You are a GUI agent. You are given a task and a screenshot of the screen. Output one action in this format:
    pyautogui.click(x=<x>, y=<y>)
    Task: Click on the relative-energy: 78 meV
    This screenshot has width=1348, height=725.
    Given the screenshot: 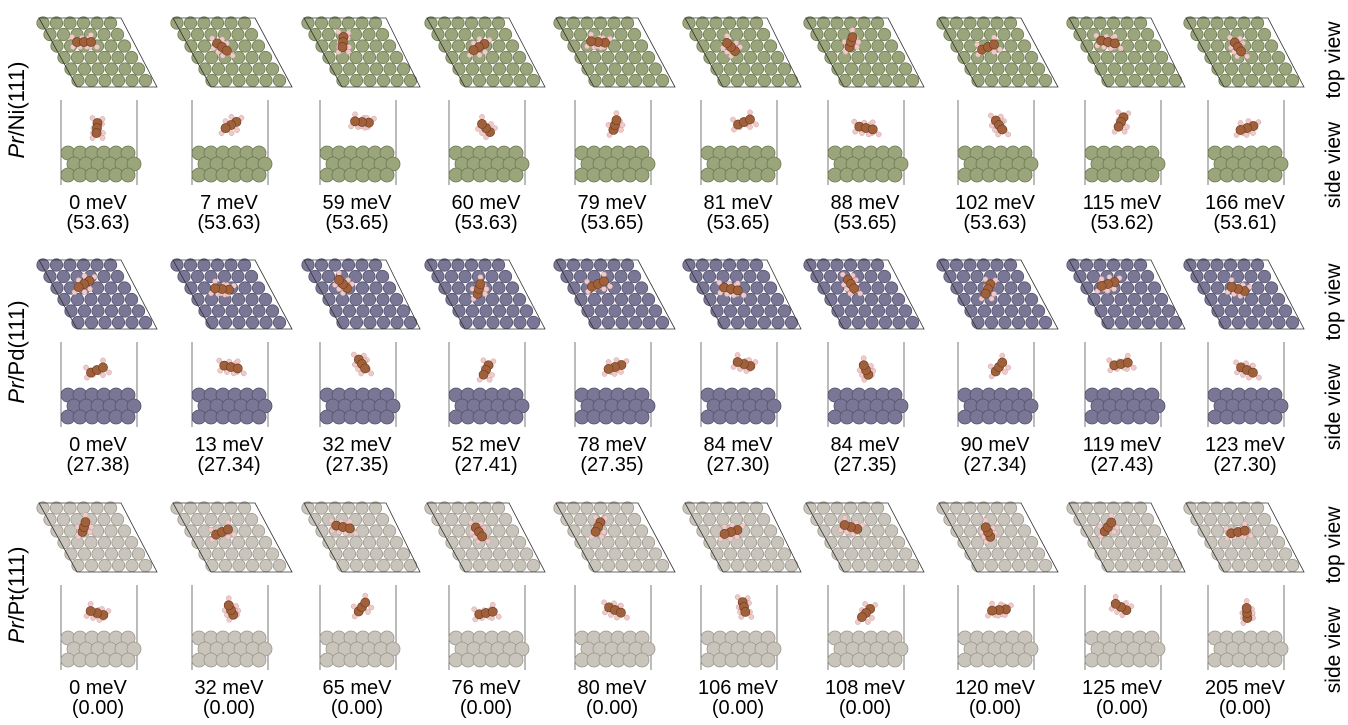 What is the action you would take?
    pyautogui.click(x=612, y=445)
    